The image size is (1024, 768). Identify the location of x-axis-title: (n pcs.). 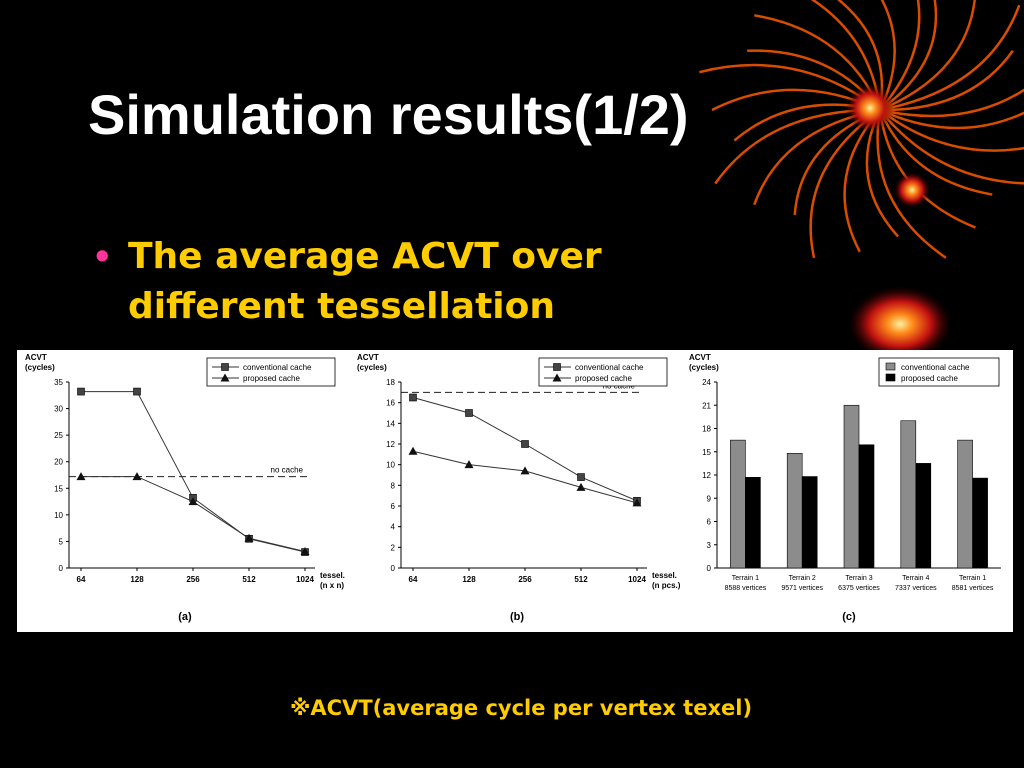
(666, 585).